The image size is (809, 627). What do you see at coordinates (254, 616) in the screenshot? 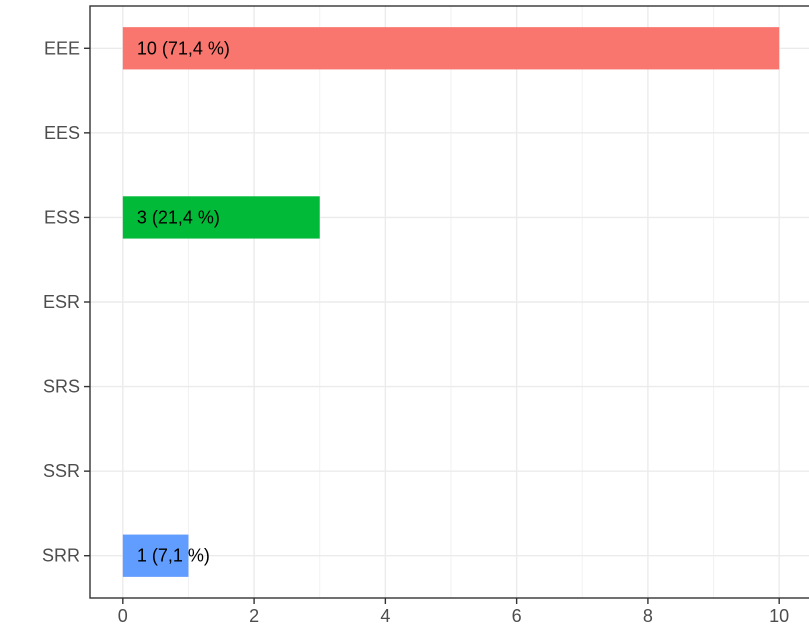
I see `x-tick-label: 2` at bounding box center [254, 616].